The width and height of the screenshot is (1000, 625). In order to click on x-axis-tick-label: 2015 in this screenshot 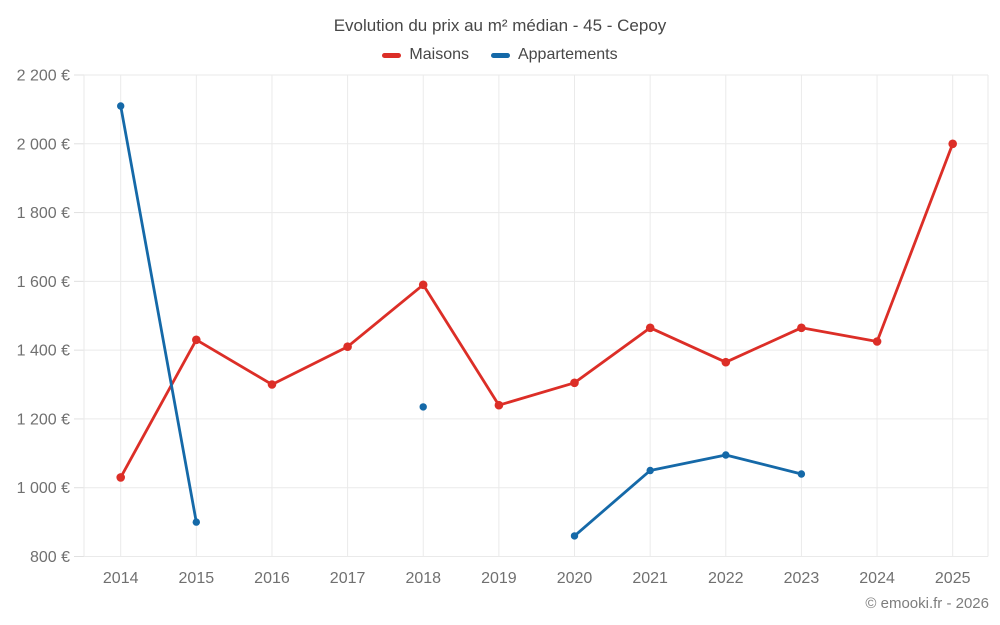, I will do `click(197, 578)`.